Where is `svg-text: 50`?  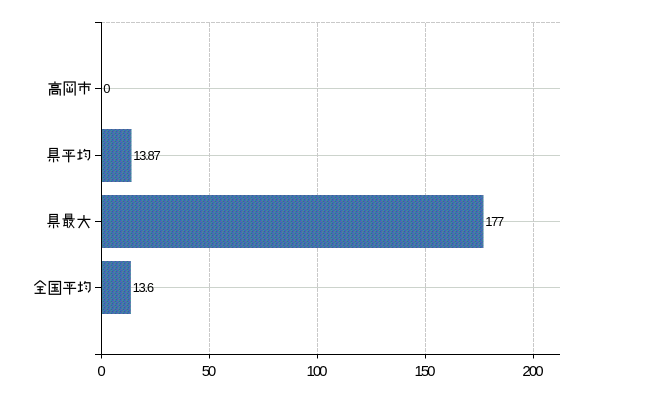 svg-text: 50 is located at coordinates (209, 371).